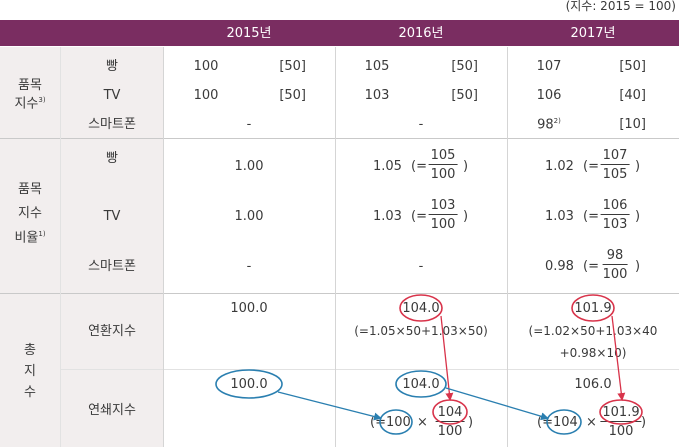  I want to click on g2-r2-v2017: 1.03, so click(559, 216).